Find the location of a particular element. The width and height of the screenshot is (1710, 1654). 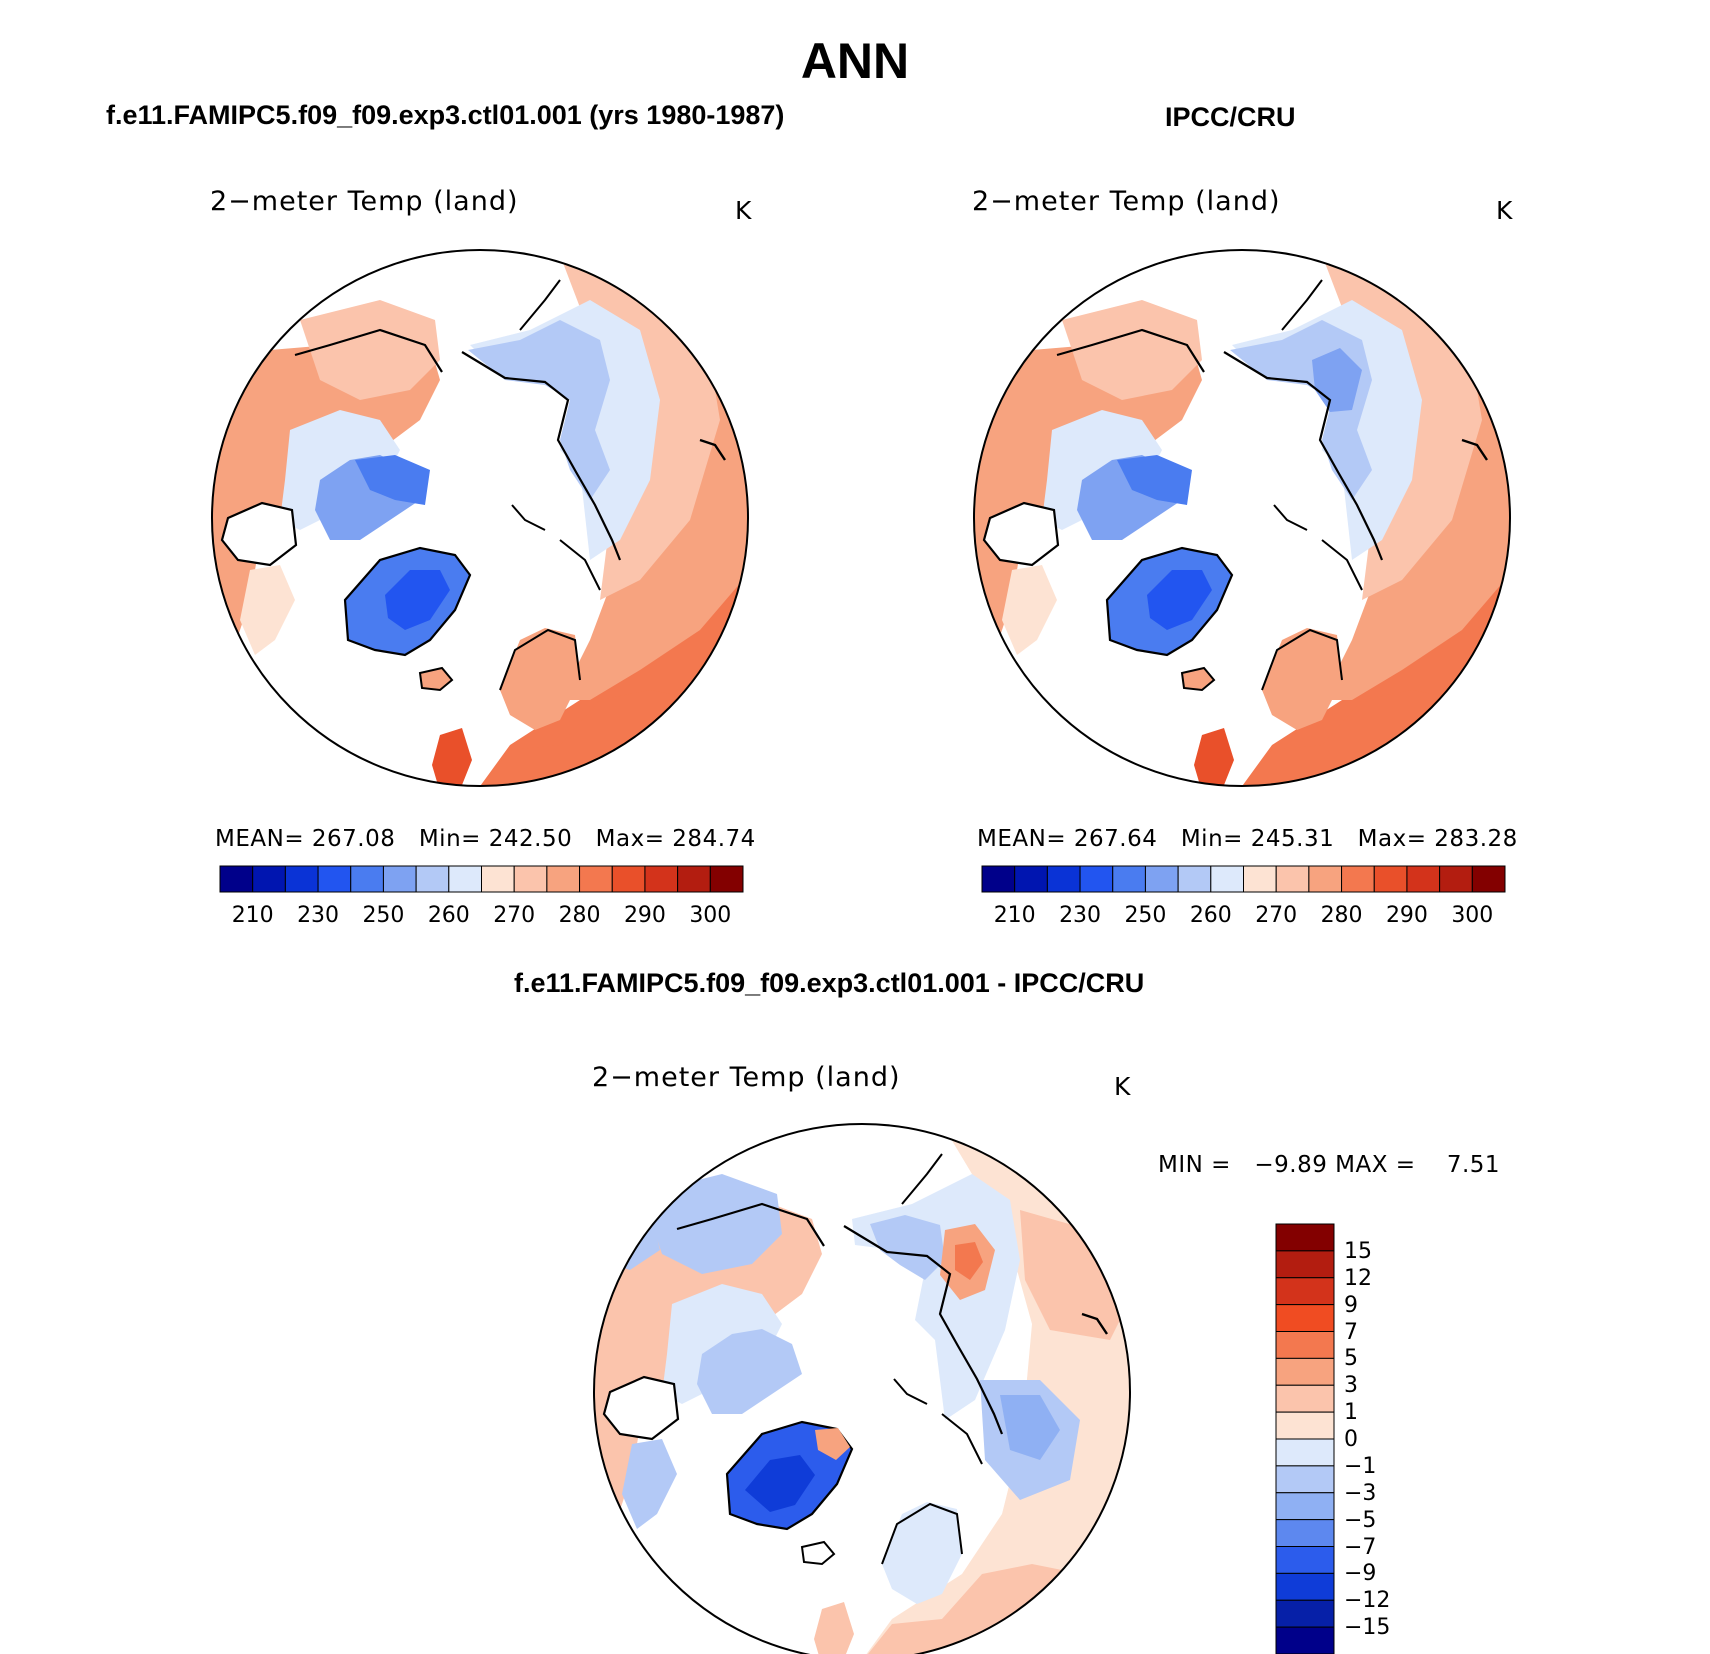

diff-siberia-blue is located at coordinates (907, 1247).